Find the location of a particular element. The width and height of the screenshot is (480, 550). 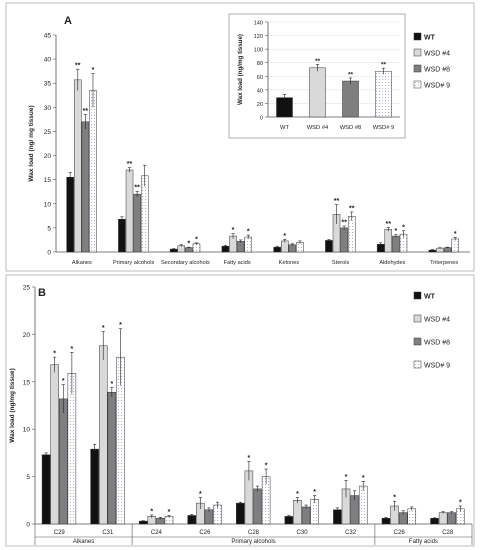

panel-a-ytick-label: 5 is located at coordinates (49, 228).